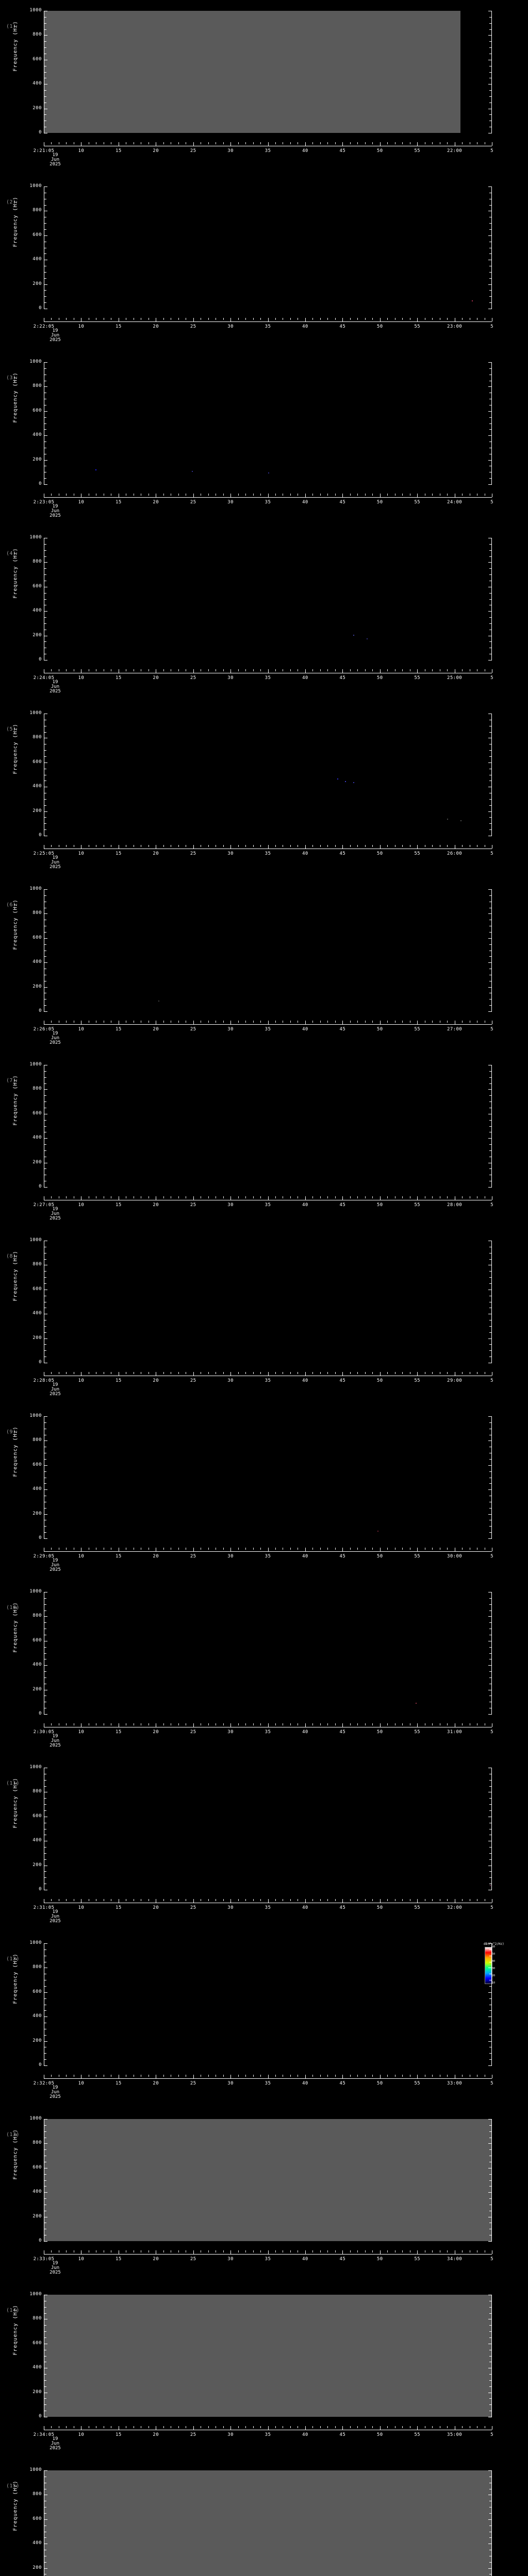 The image size is (528, 2576). I want to click on date-line: Jun, so click(55, 1038).